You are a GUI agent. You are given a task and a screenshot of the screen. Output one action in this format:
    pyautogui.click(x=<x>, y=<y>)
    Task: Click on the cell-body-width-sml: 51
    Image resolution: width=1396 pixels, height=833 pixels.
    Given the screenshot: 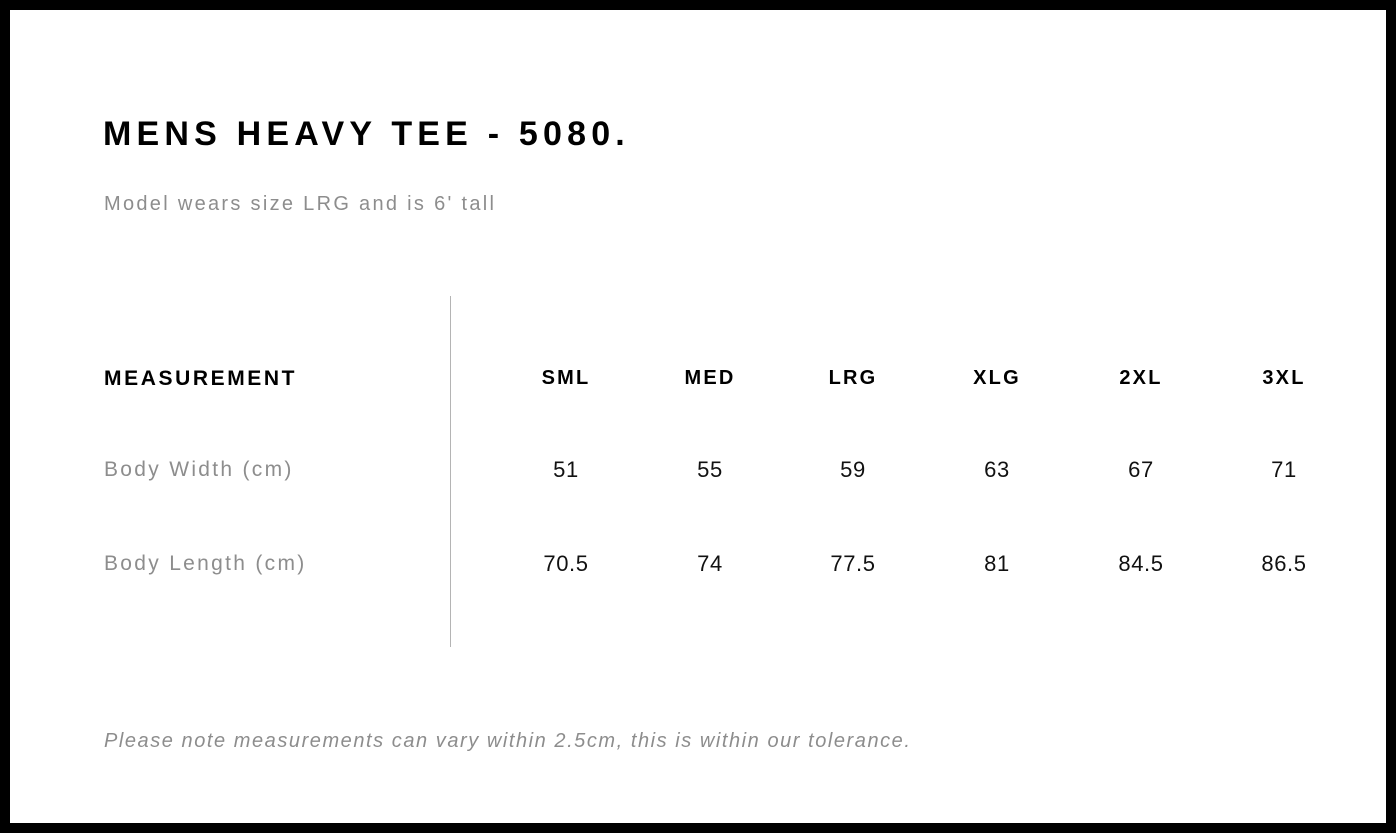 What is the action you would take?
    pyautogui.click(x=566, y=469)
    